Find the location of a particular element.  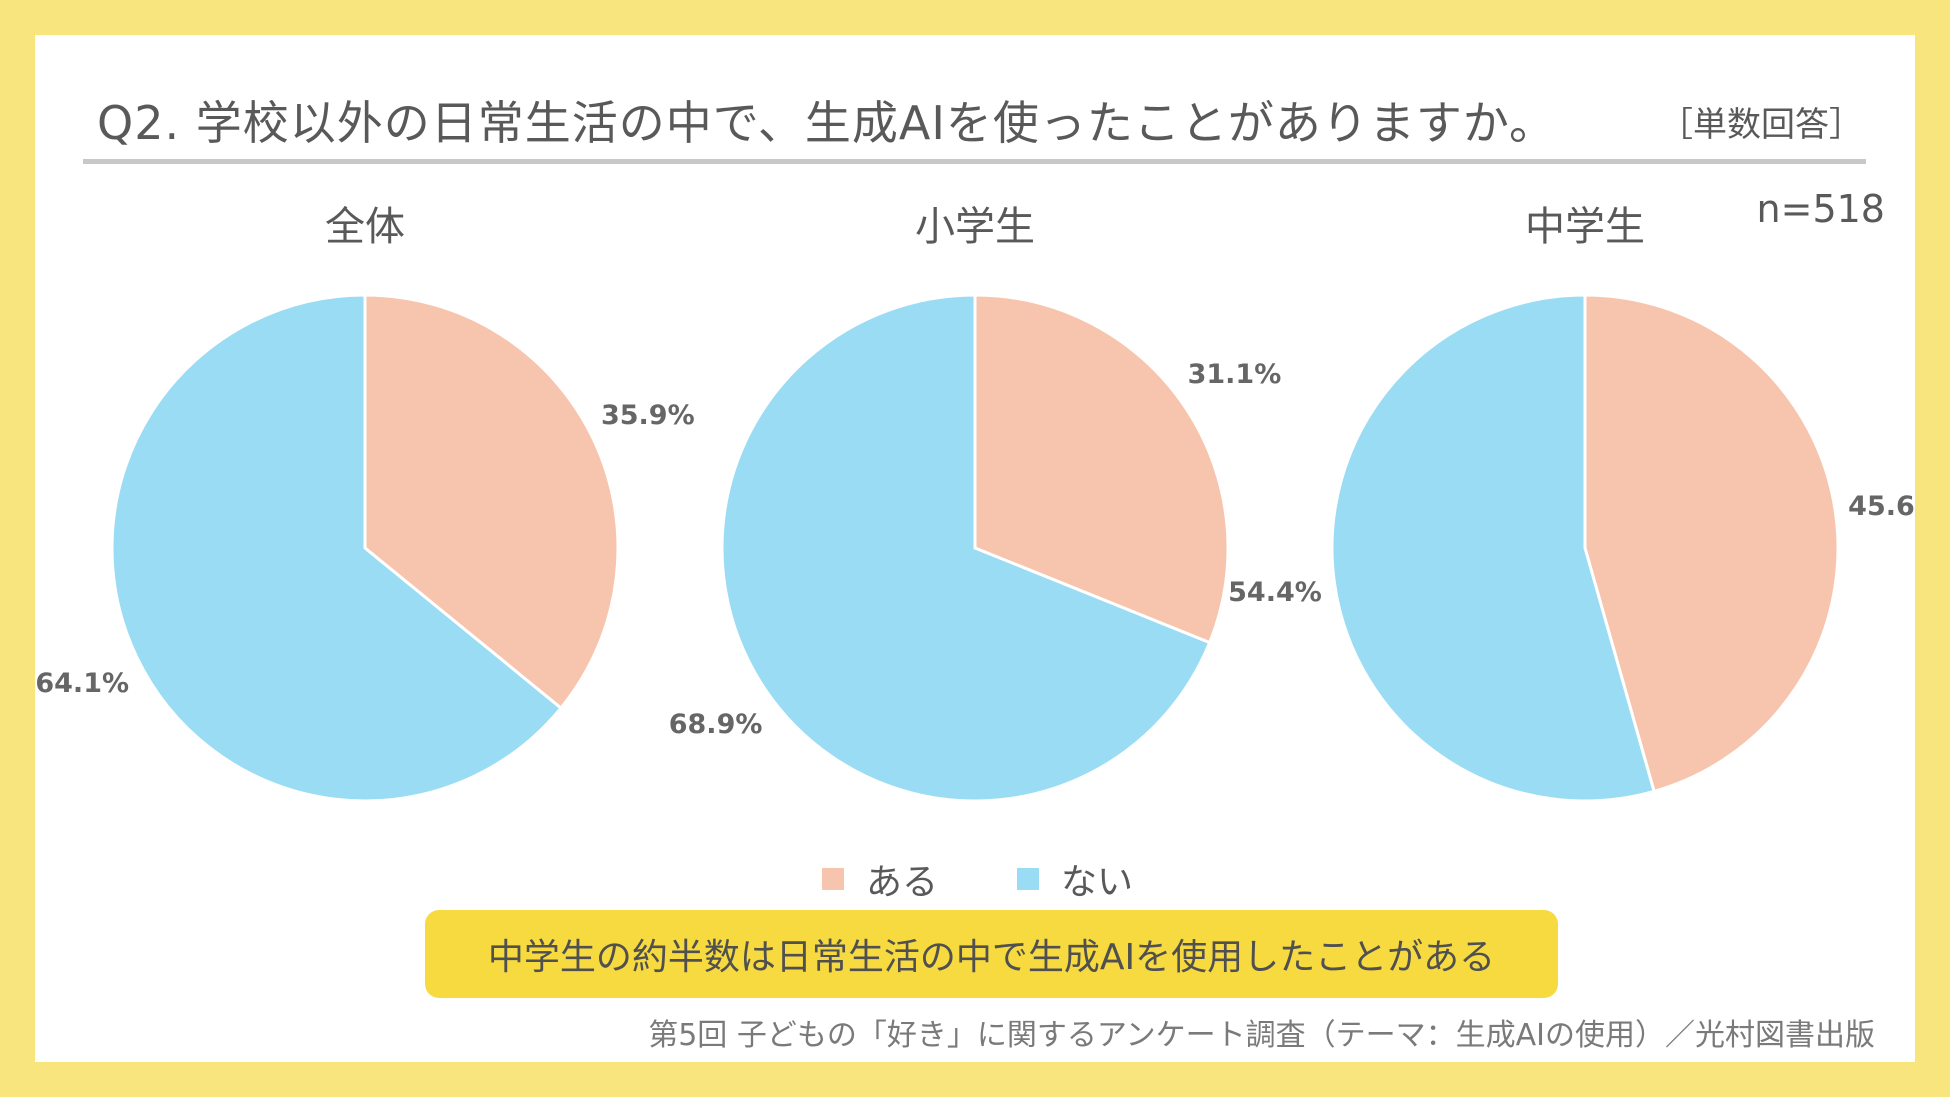

slice-label-0-0: 35.9% is located at coordinates (648, 415).